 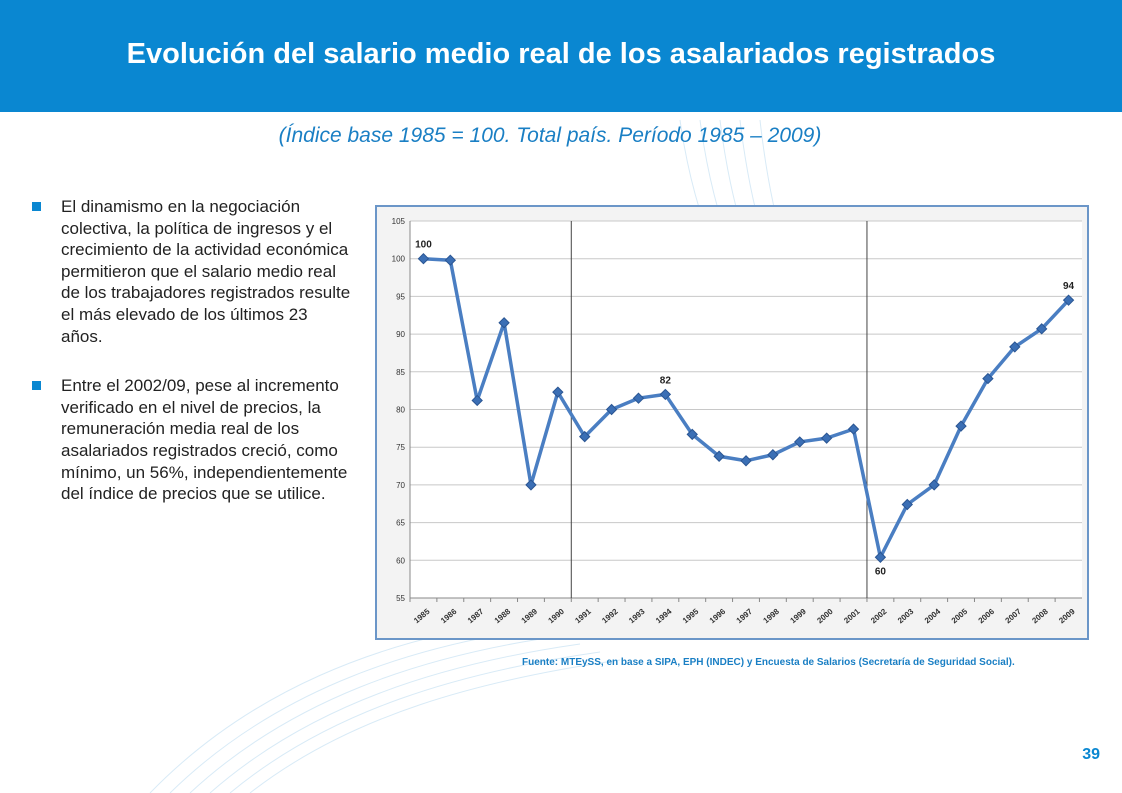 What do you see at coordinates (400, 523) in the screenshot?
I see `y-tick-label-65: 65` at bounding box center [400, 523].